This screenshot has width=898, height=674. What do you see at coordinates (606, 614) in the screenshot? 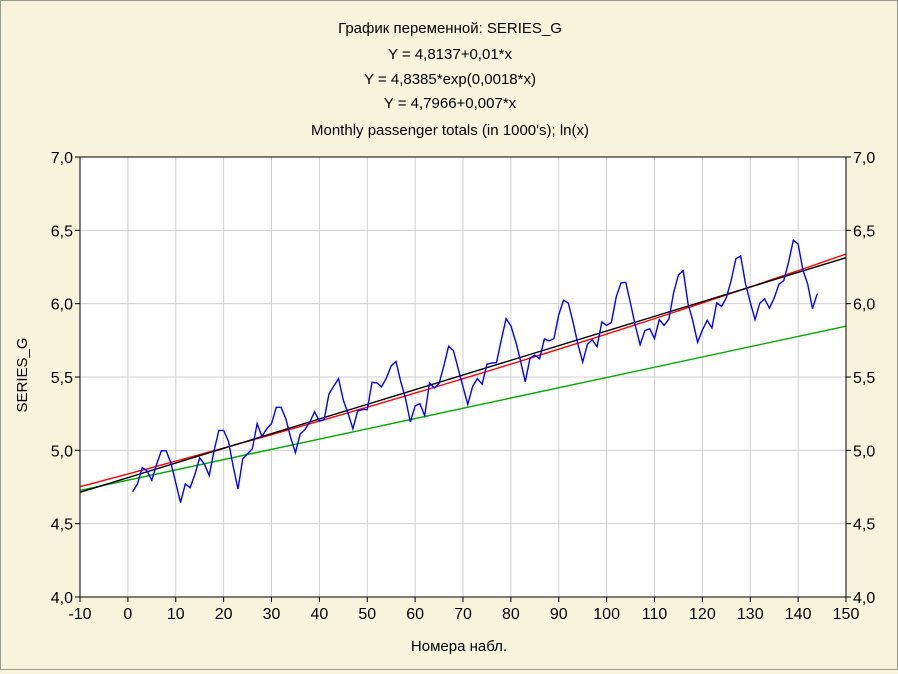
I see `x-tick-label: 100` at bounding box center [606, 614].